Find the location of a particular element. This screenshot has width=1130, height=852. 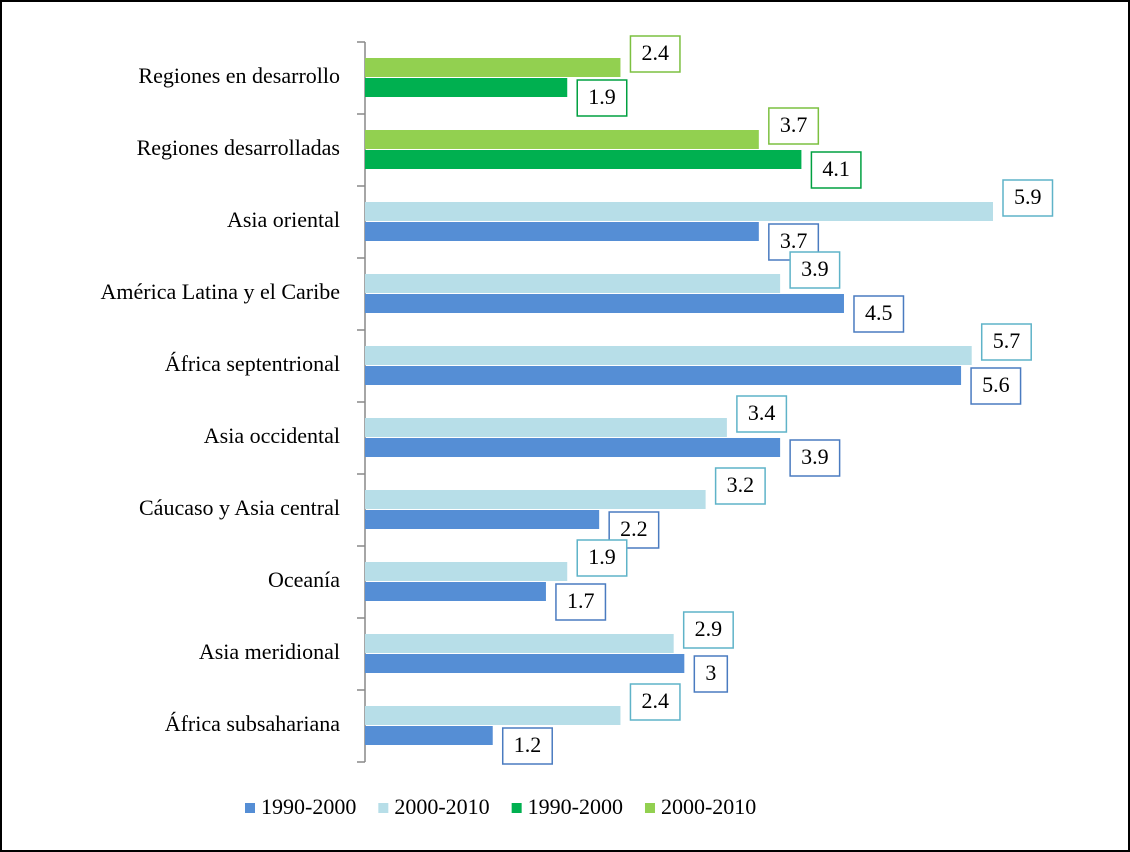

data-label-text: 5.7 is located at coordinates (1007, 340).